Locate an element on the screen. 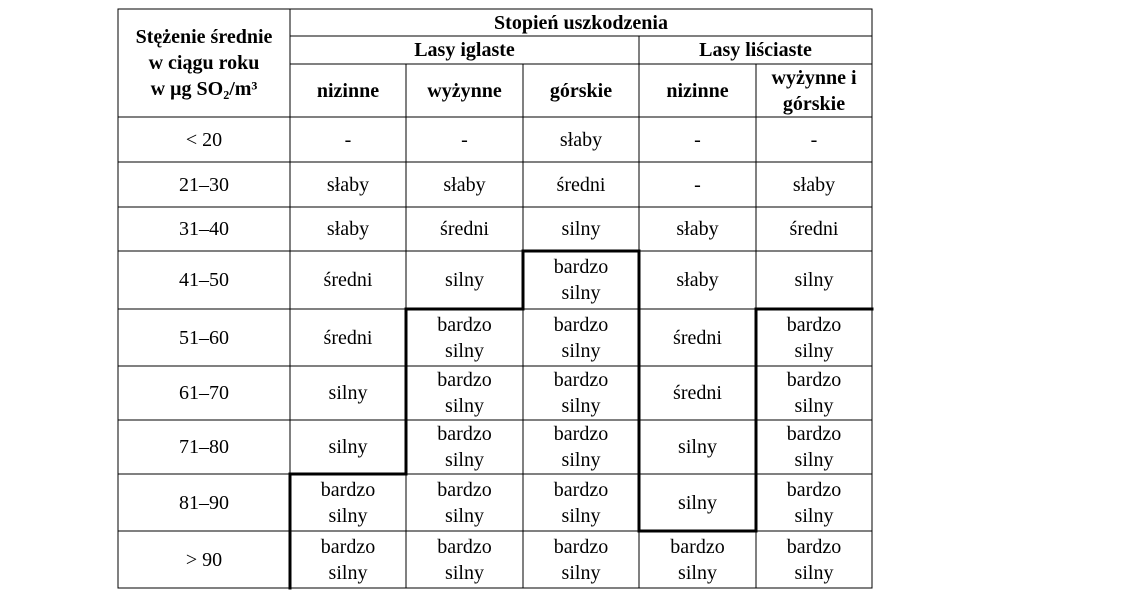  cell-text: 51–60 is located at coordinates (204, 337).